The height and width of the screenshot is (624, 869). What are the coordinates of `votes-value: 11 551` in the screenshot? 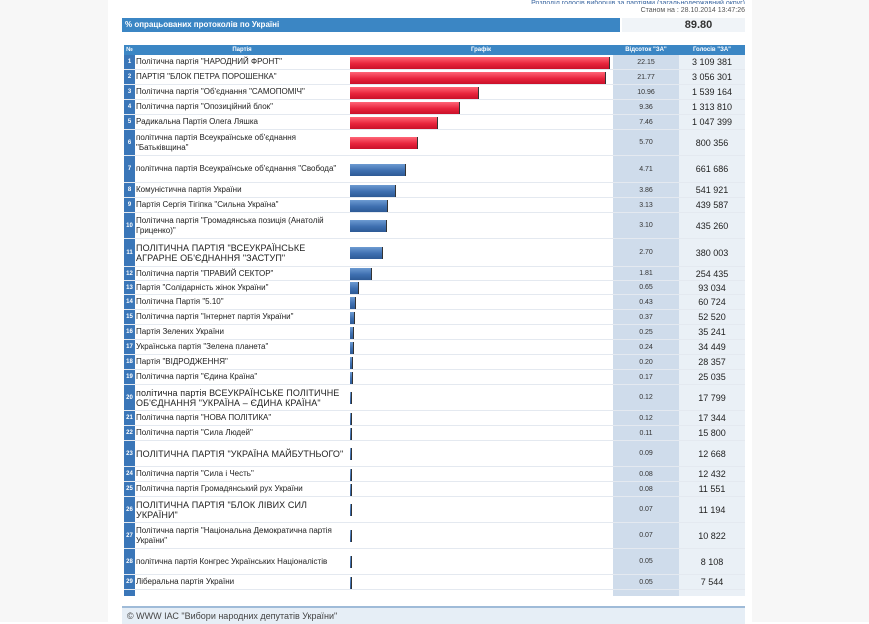 It's located at (712, 489).